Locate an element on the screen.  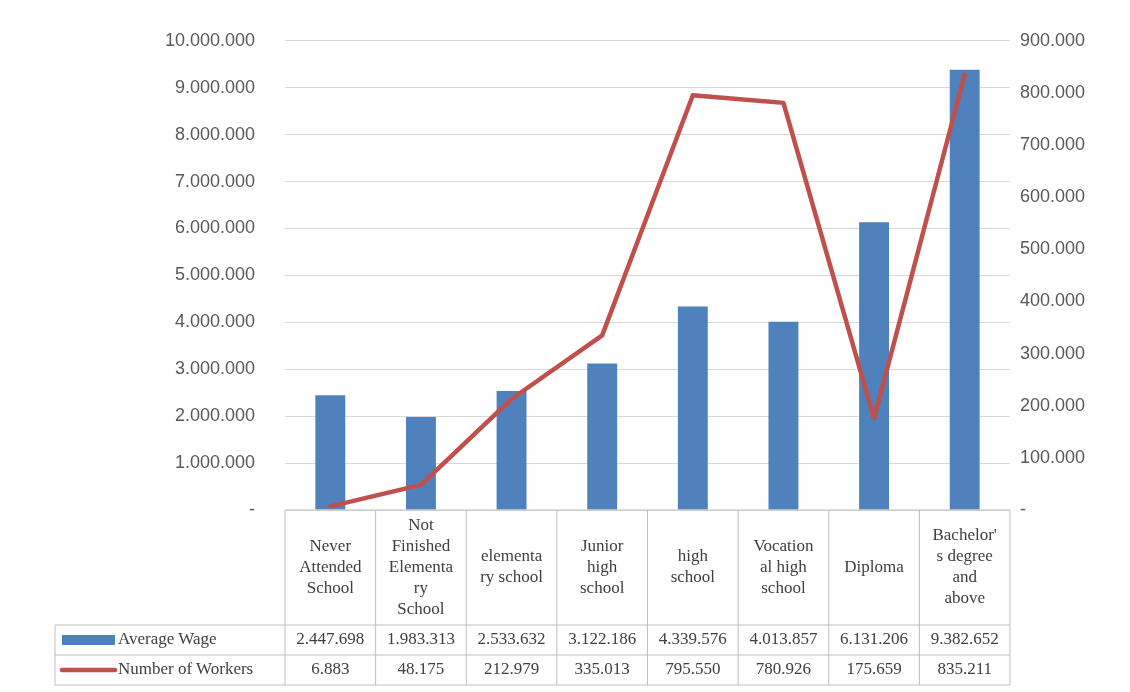
data-label: 795.550 is located at coordinates (693, 669).